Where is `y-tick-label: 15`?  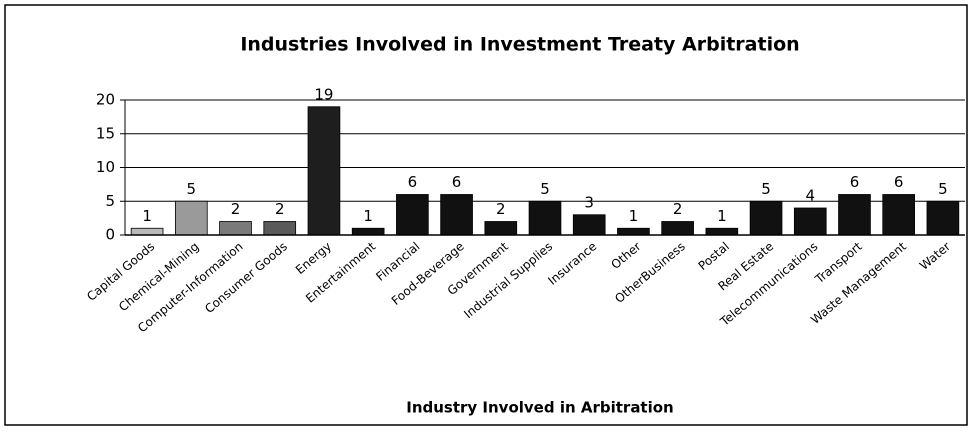 y-tick-label: 15 is located at coordinates (105, 133).